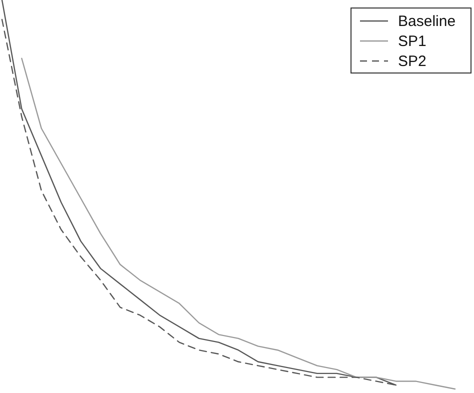  I want to click on legend-label: Baseline, so click(427, 21).